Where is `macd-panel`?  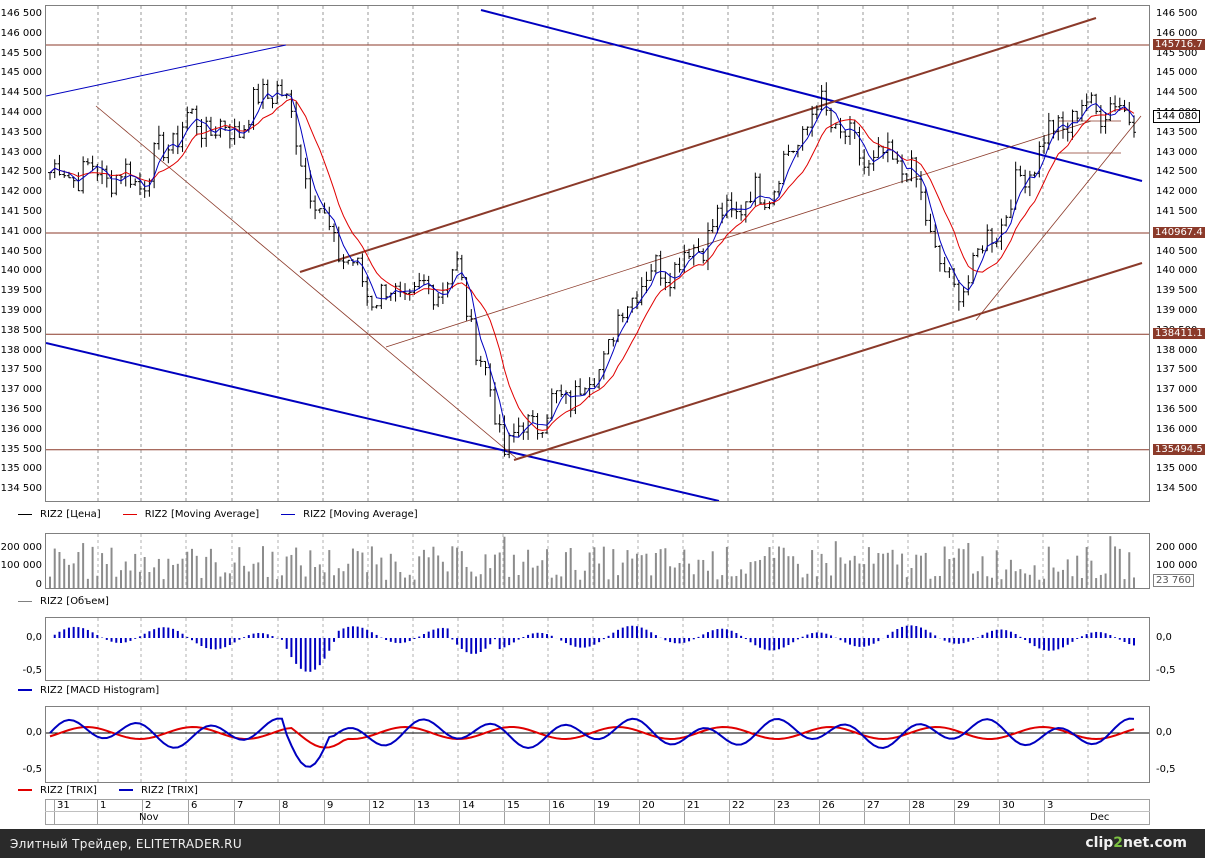 macd-panel is located at coordinates (597, 649).